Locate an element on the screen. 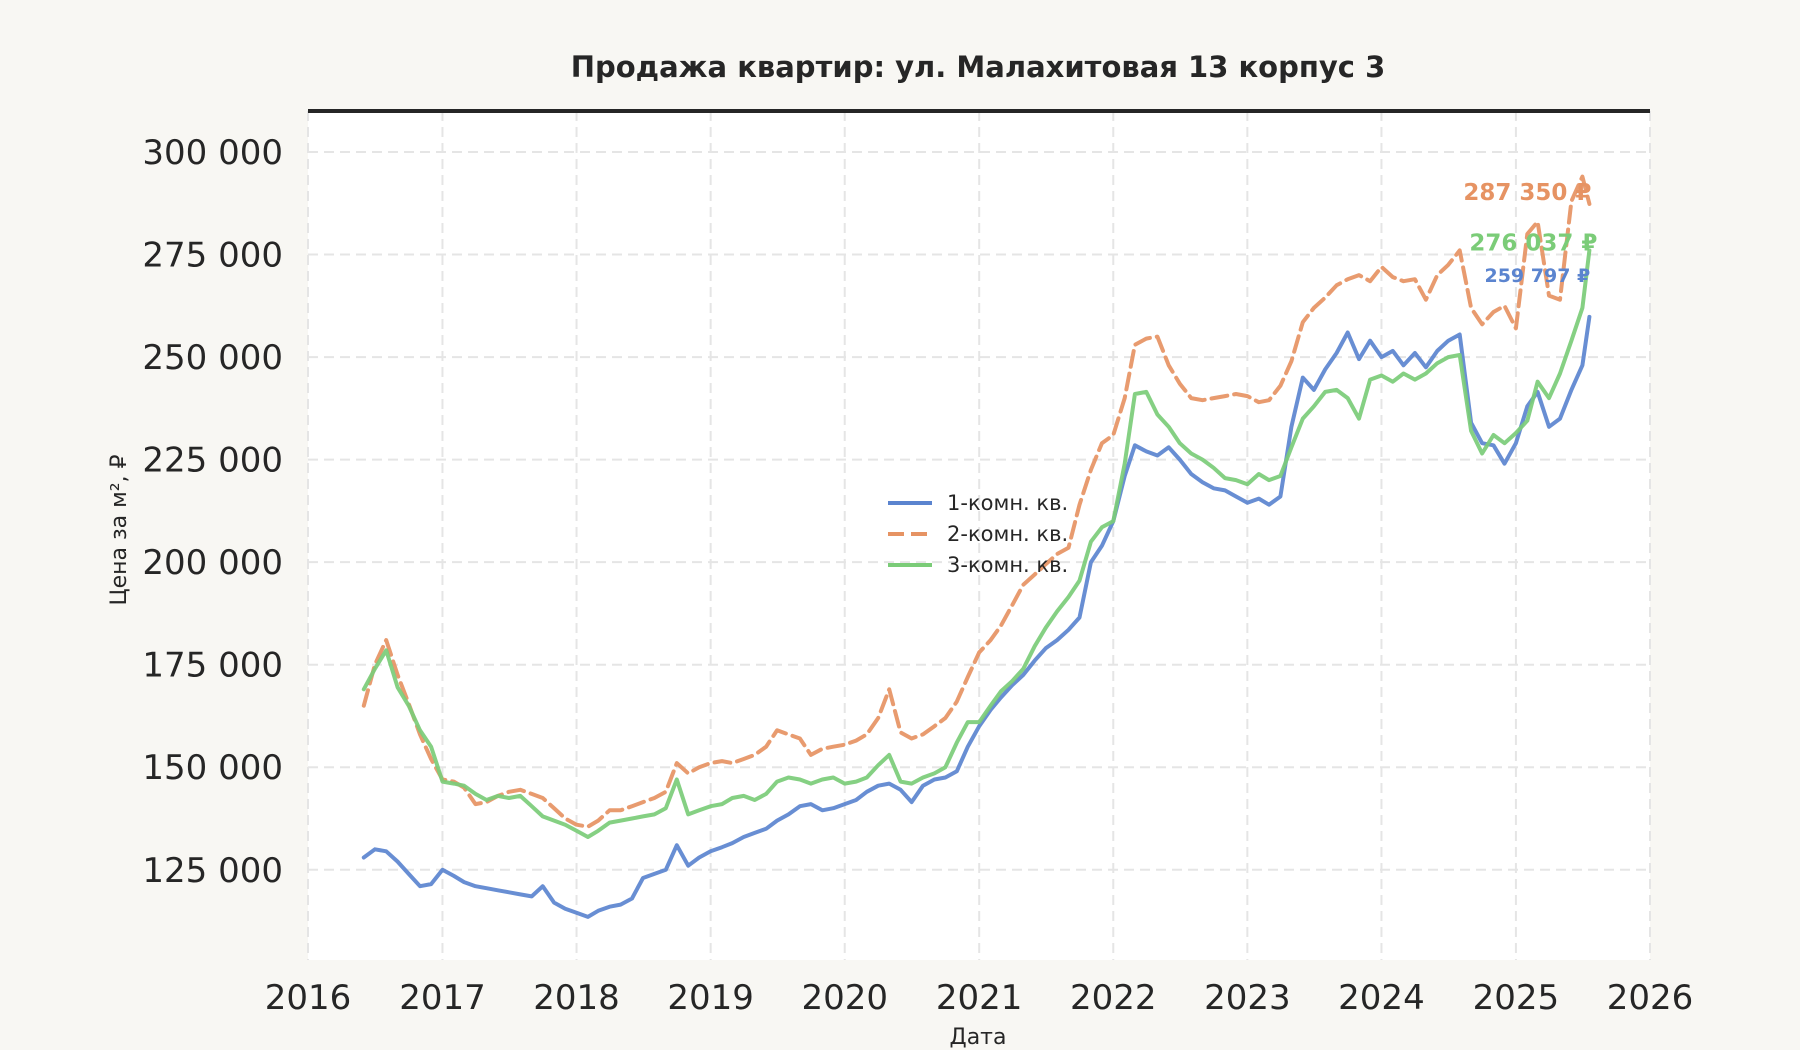  y-tick-label: 300 000 is located at coordinates (212, 153).